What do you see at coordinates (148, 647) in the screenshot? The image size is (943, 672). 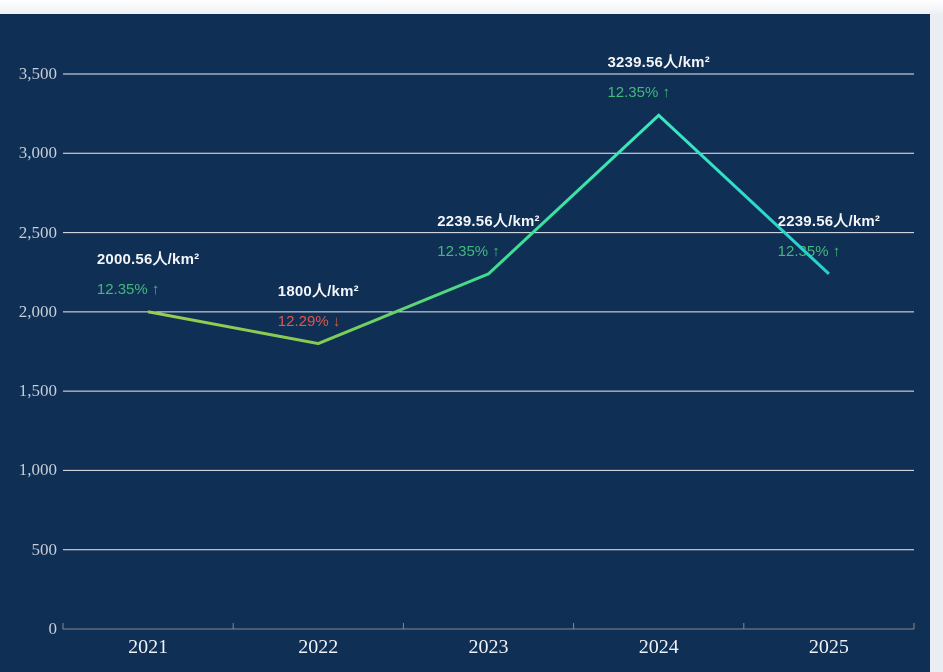 I see `x-tick-label-2021: 2021` at bounding box center [148, 647].